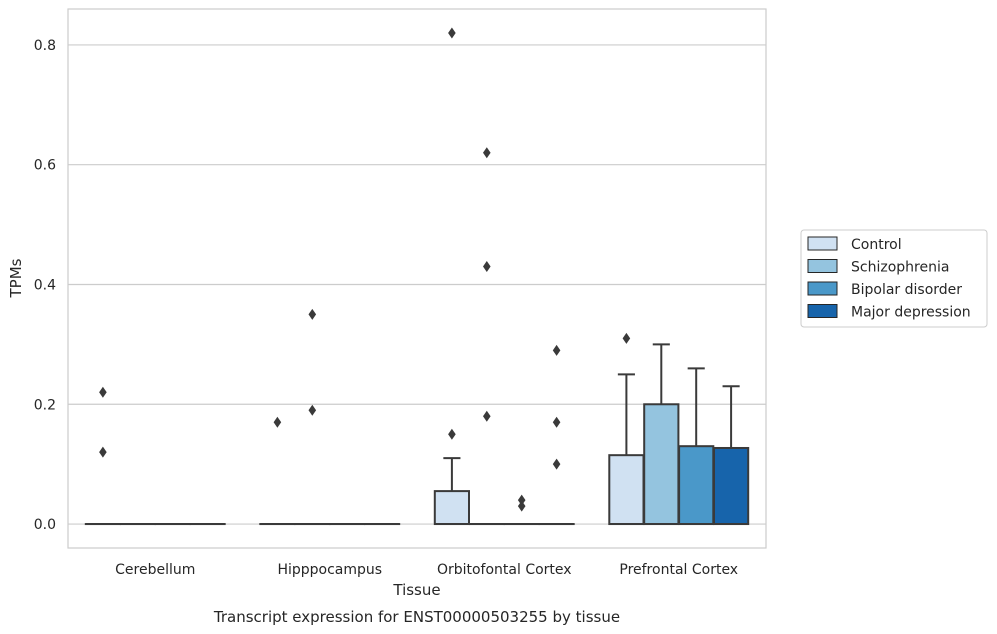 The height and width of the screenshot is (634, 997). What do you see at coordinates (16, 278) in the screenshot?
I see `y-axis-label: TPMs` at bounding box center [16, 278].